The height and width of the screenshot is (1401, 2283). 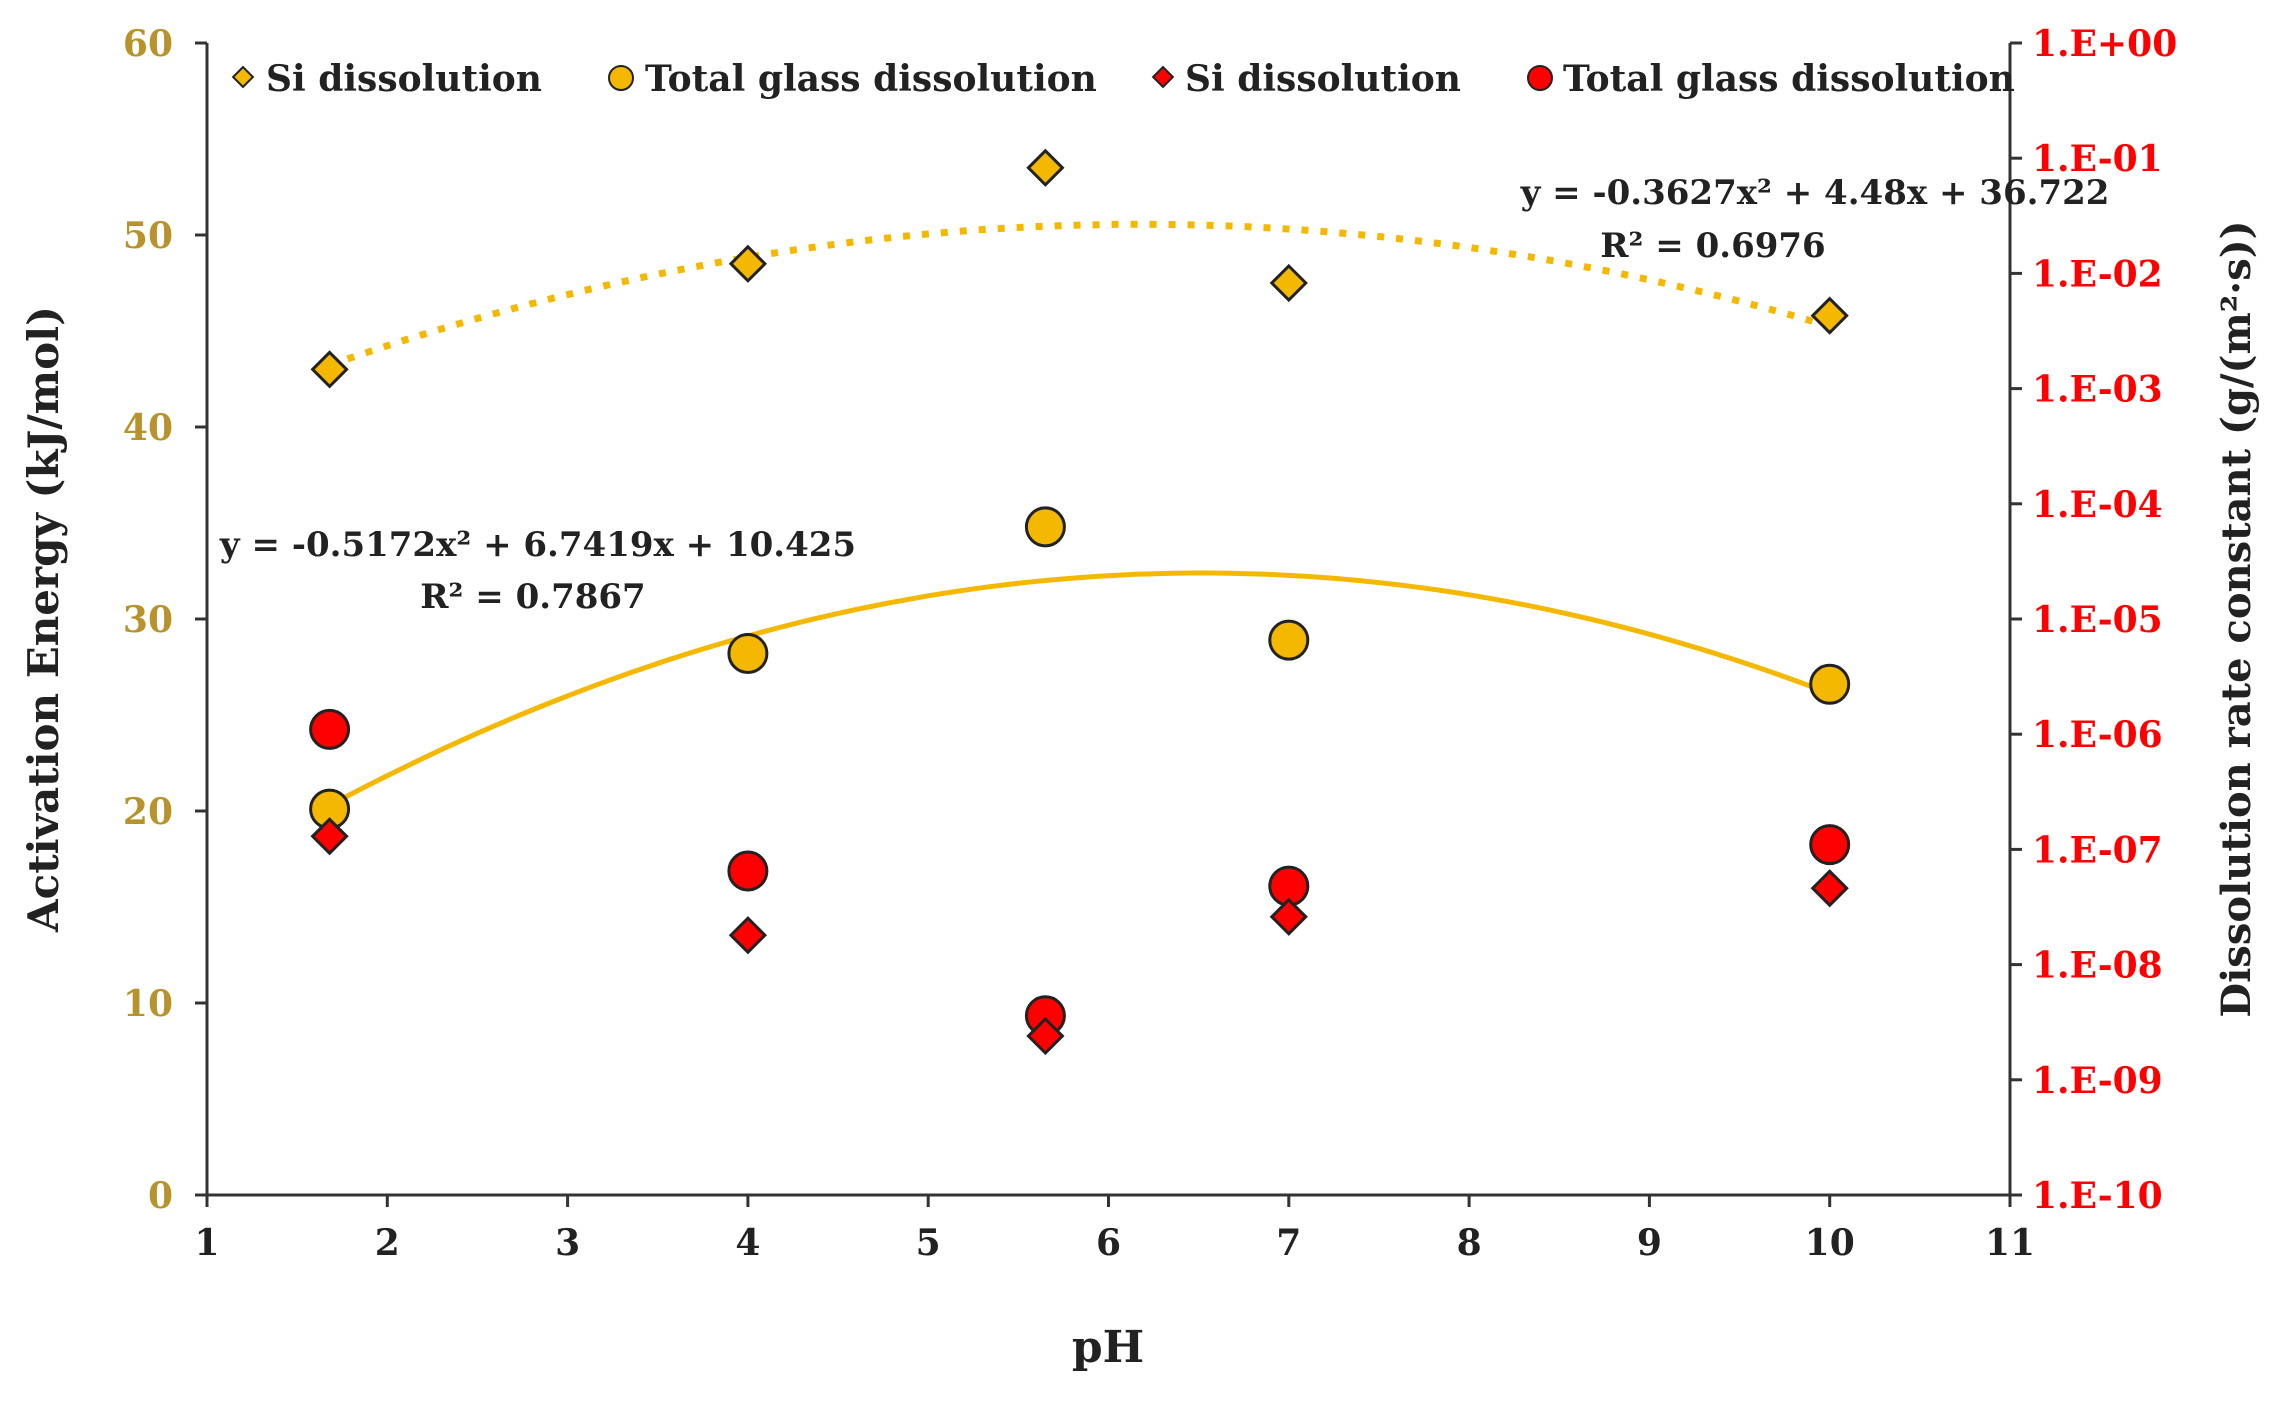 What do you see at coordinates (148, 620) in the screenshot?
I see `y-left-tick-label: 30` at bounding box center [148, 620].